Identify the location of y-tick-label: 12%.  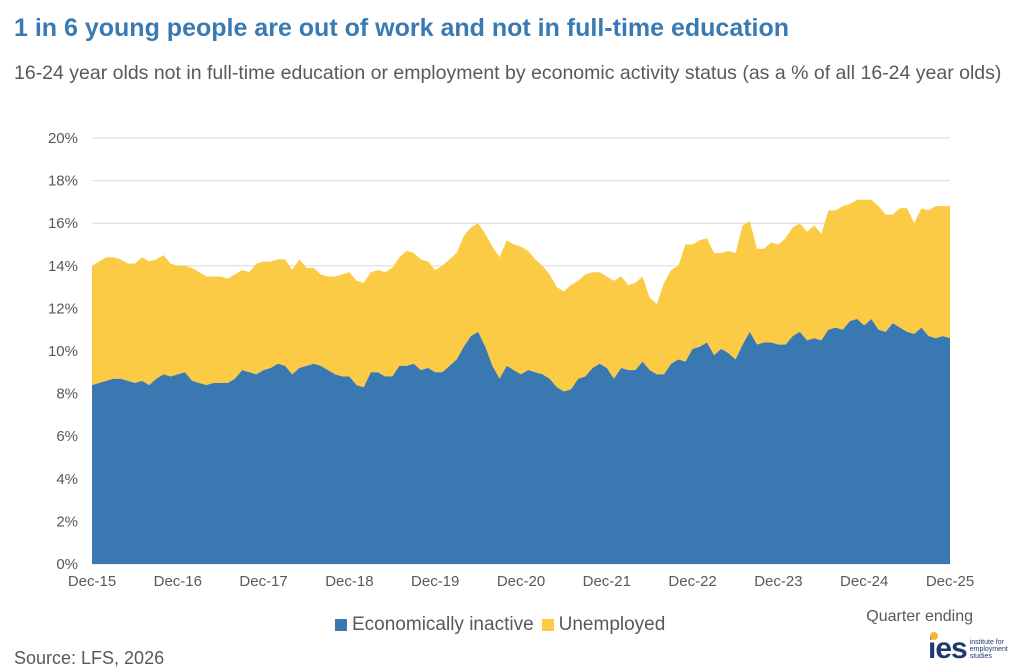
(63, 308).